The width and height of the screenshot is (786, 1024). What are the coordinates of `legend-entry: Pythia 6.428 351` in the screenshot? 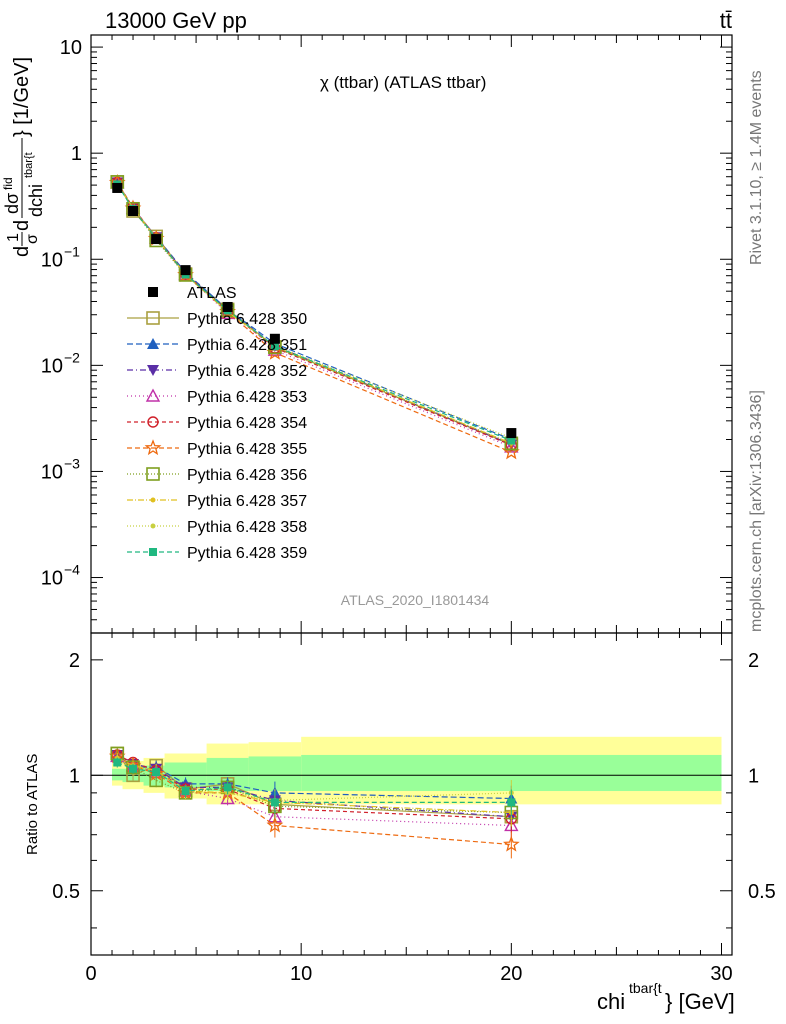 It's located at (217, 345).